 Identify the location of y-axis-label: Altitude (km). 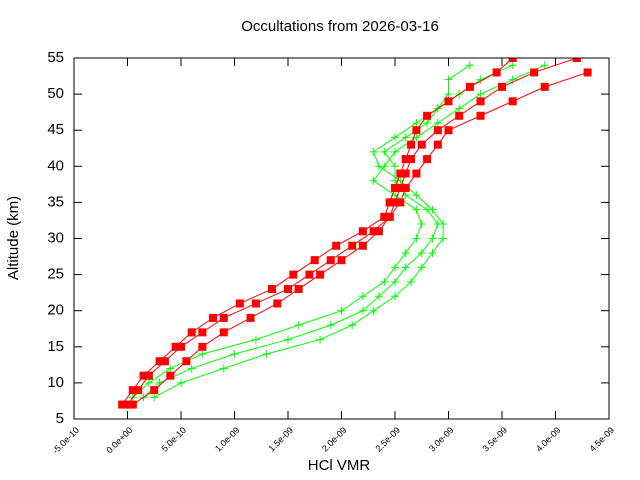
(13, 238).